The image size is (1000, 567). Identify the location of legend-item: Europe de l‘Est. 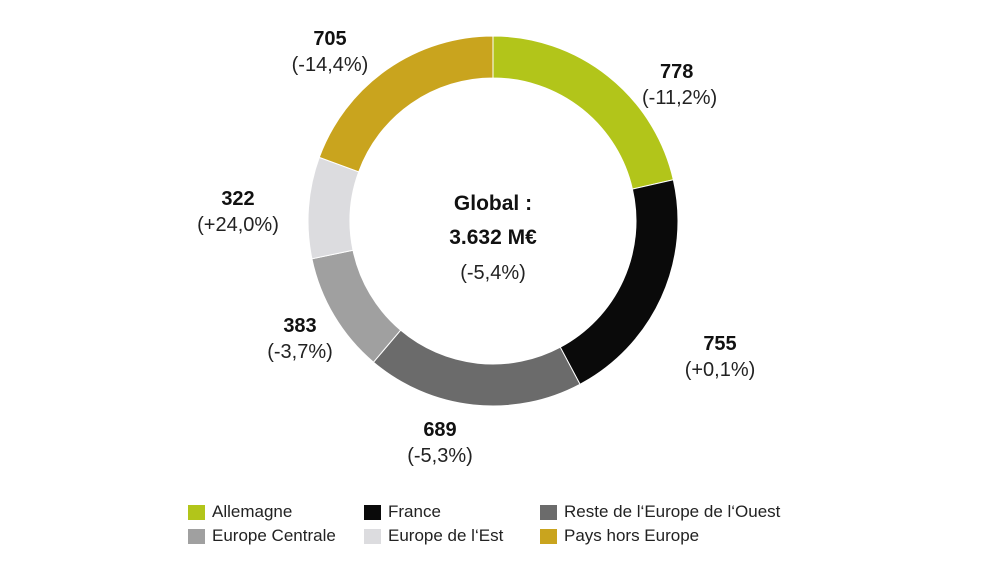
(452, 536).